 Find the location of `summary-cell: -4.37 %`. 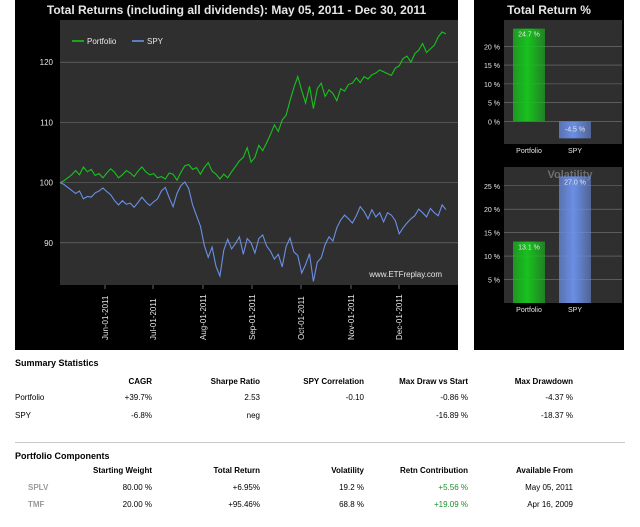

summary-cell: -4.37 % is located at coordinates (559, 397).